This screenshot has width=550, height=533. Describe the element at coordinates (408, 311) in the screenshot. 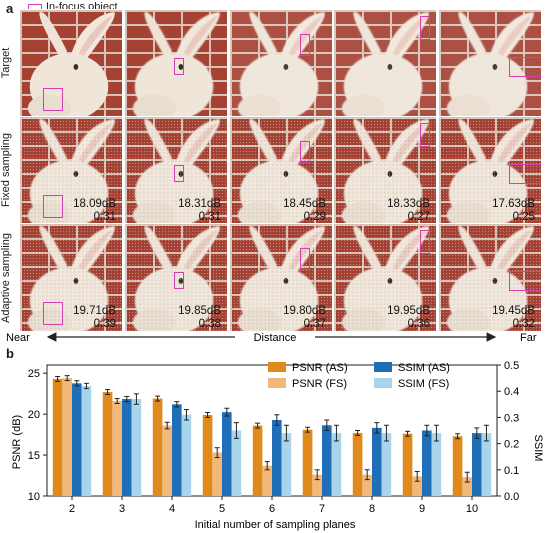

I see `psnr-value: 19.95dB` at that location.